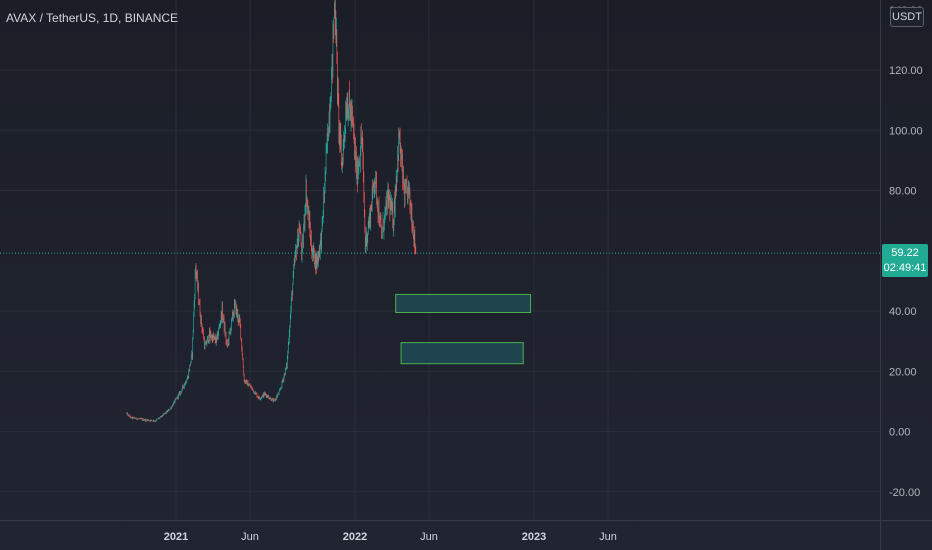 The image size is (932, 550). What do you see at coordinates (904, 493) in the screenshot?
I see `price-tick-label: -20.00` at bounding box center [904, 493].